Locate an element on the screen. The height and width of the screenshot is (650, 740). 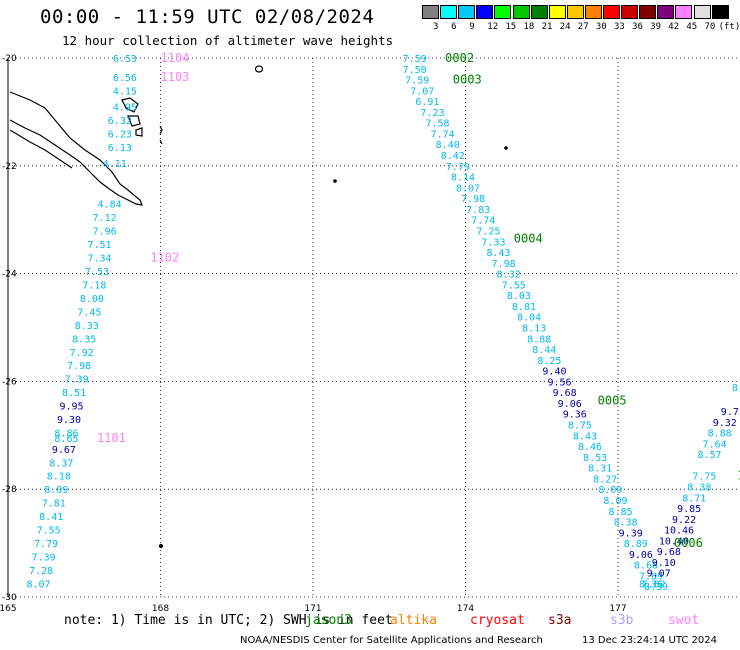
satellite-cryosat: cryosat is located at coordinates (497, 620).